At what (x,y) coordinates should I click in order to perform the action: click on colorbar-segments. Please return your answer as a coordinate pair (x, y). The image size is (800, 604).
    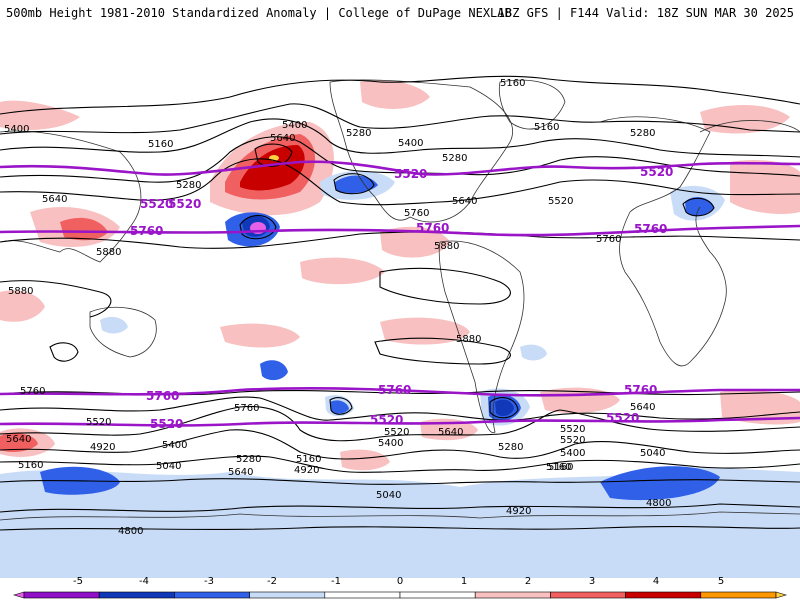
    Looking at the image, I should click on (400, 595).